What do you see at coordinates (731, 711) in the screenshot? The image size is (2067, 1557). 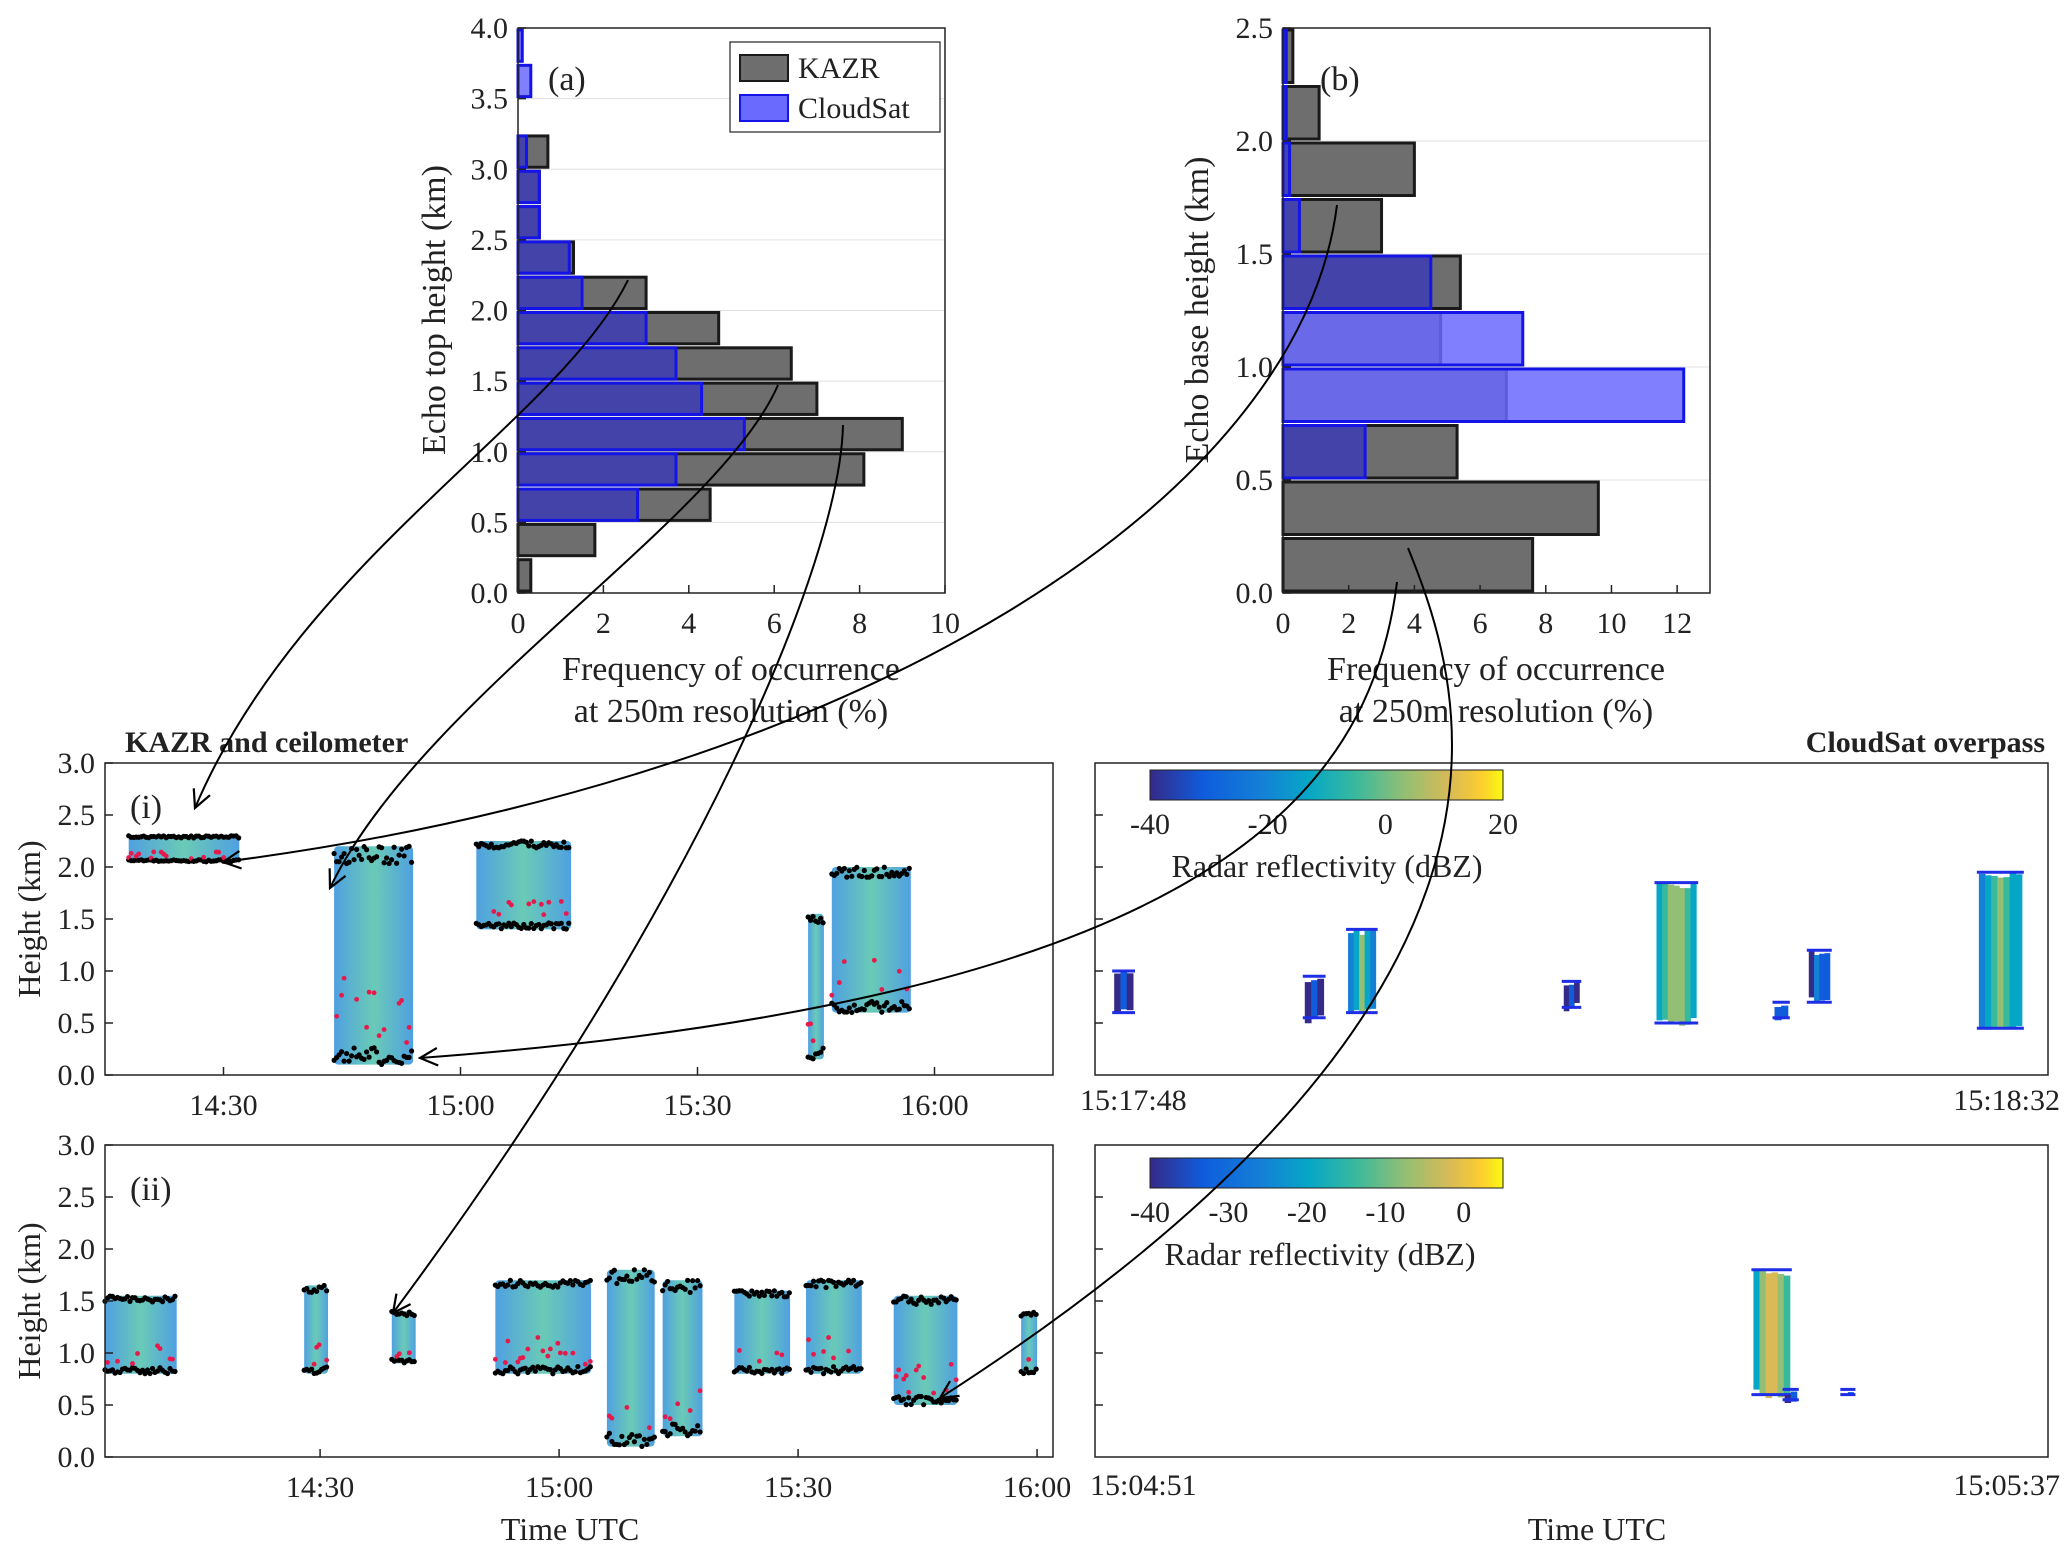 I see `x-axis-title-line2: at 250m resolution (%)` at bounding box center [731, 711].